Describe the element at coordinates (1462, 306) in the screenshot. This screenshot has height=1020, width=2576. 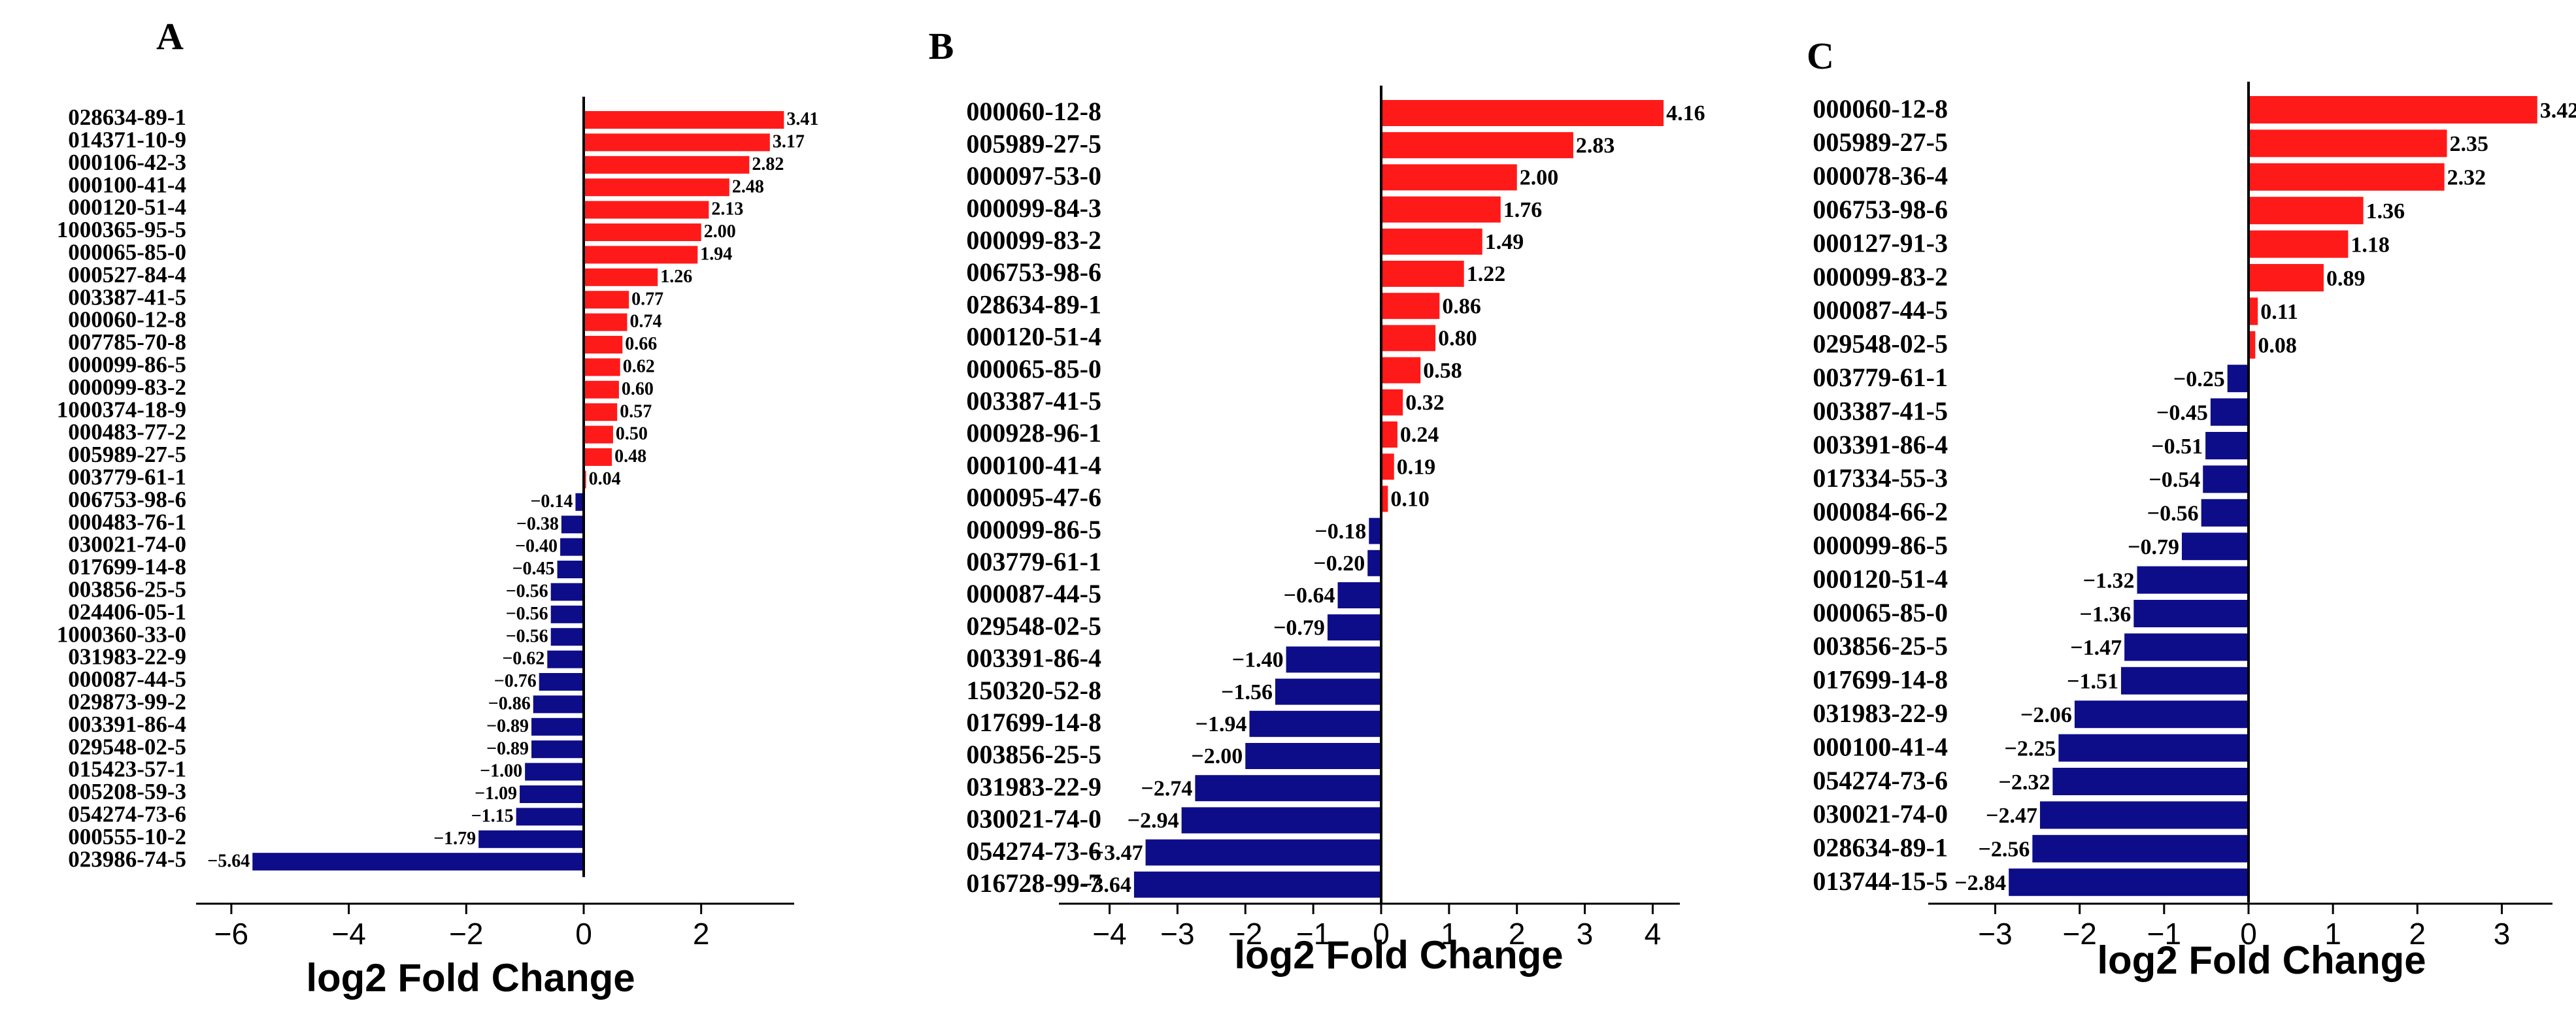
I see `value-label: 0.86` at that location.